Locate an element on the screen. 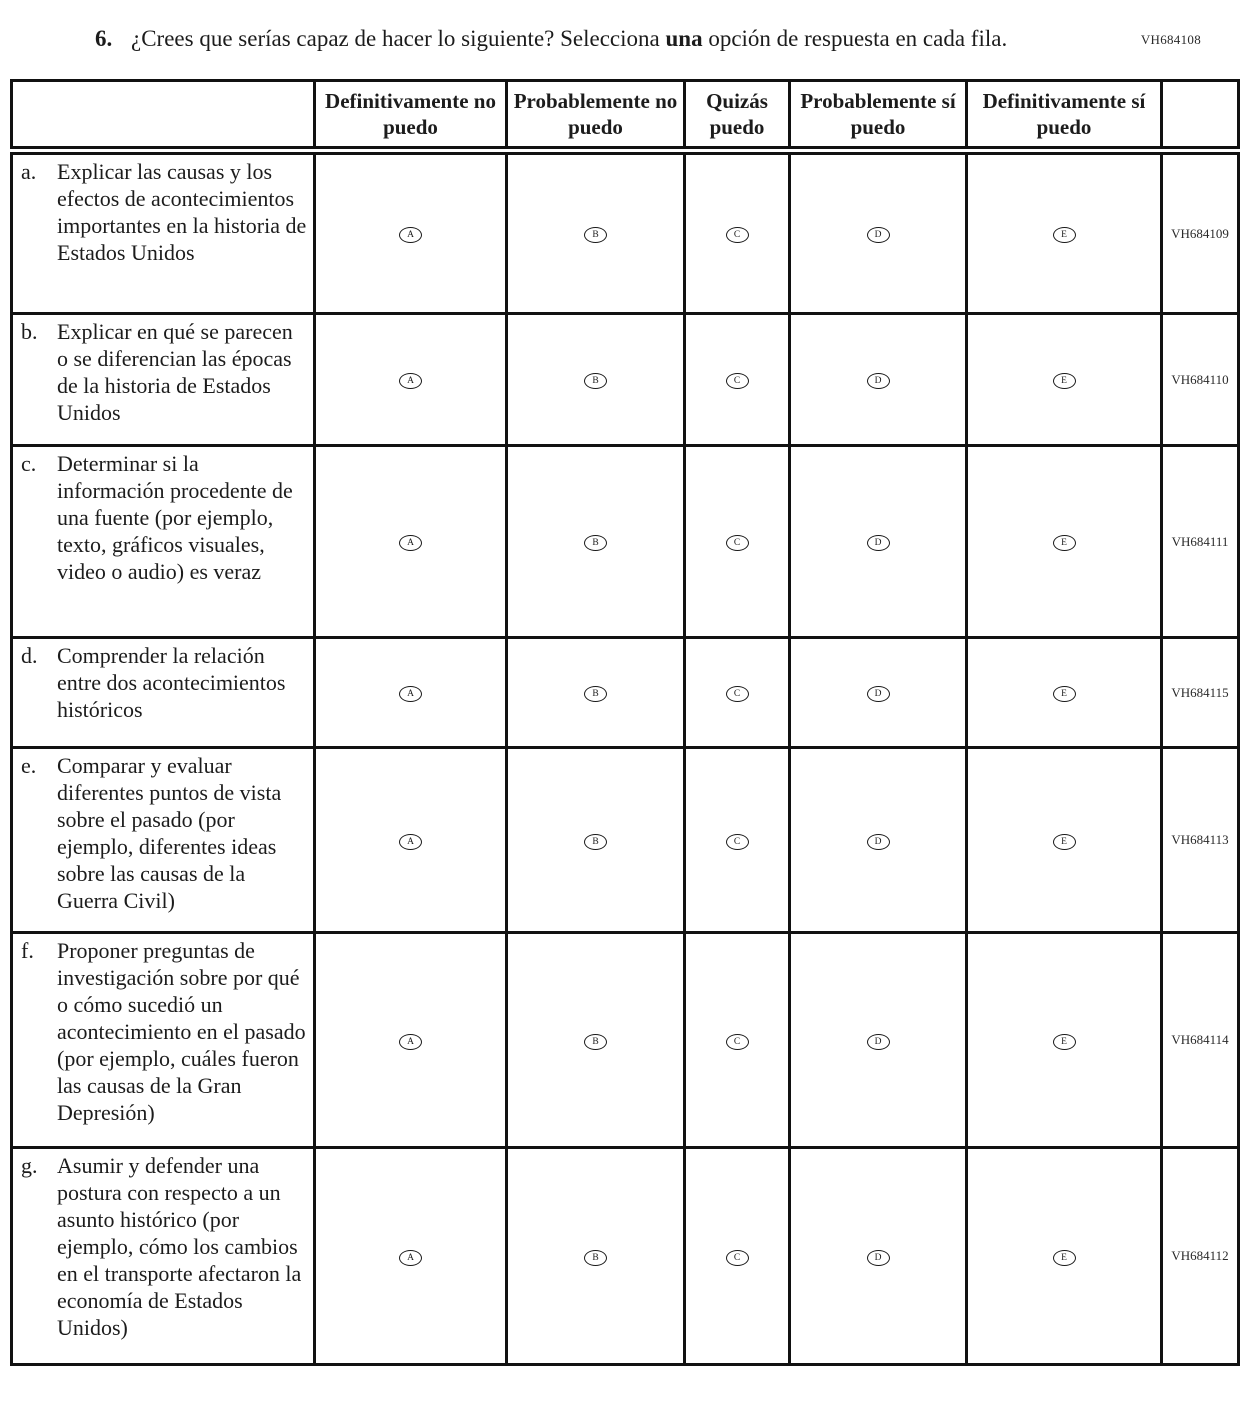 Image resolution: width=1249 pixels, height=1402 pixels. header-definitivamente-no: Definitivamente no puedo is located at coordinates (410, 117).